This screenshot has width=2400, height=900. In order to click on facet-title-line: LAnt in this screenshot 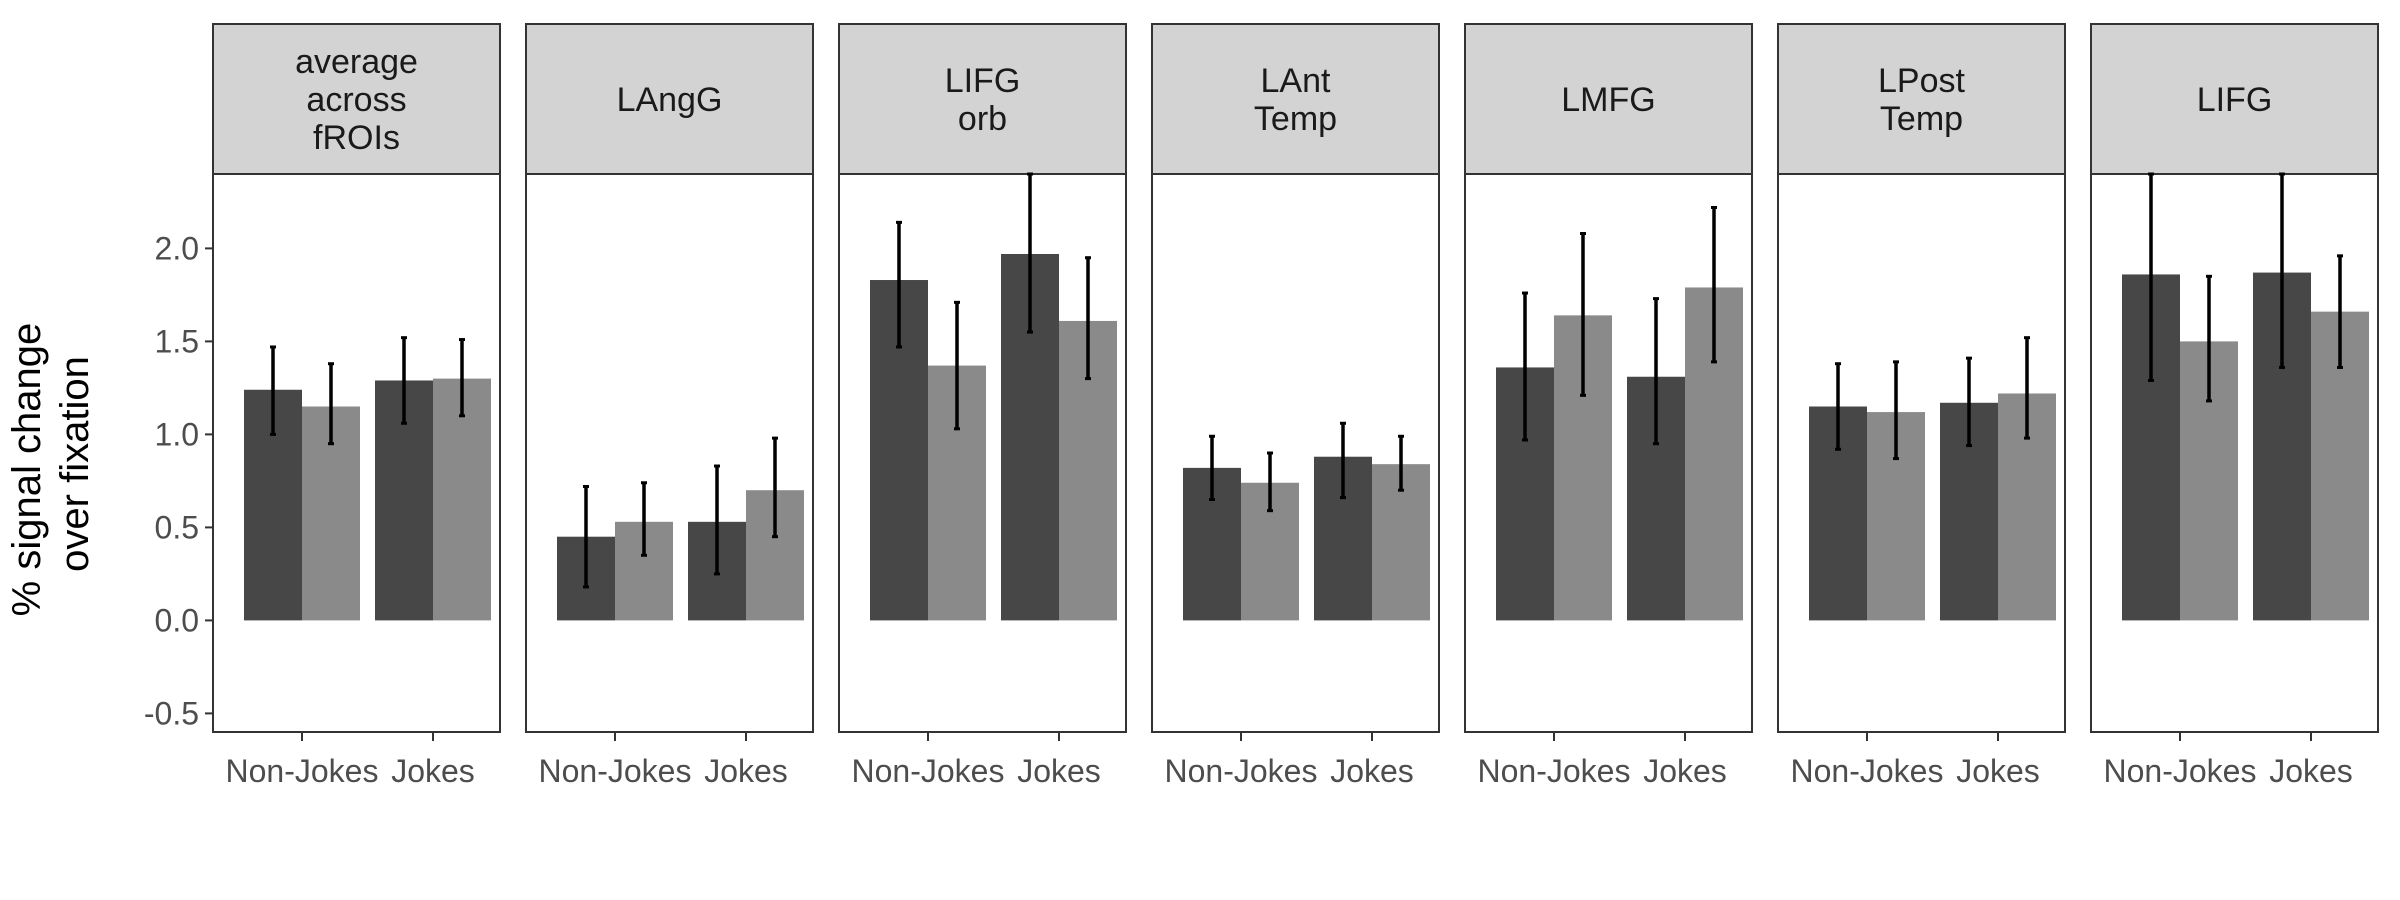, I will do `click(1296, 81)`.